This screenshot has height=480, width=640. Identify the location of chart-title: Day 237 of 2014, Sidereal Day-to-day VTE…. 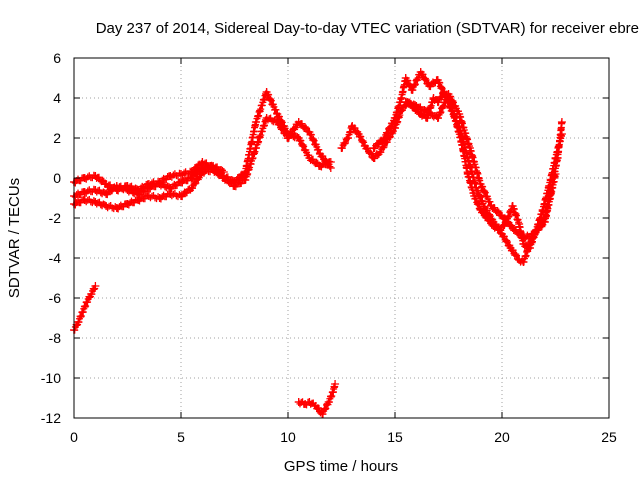
(367, 28).